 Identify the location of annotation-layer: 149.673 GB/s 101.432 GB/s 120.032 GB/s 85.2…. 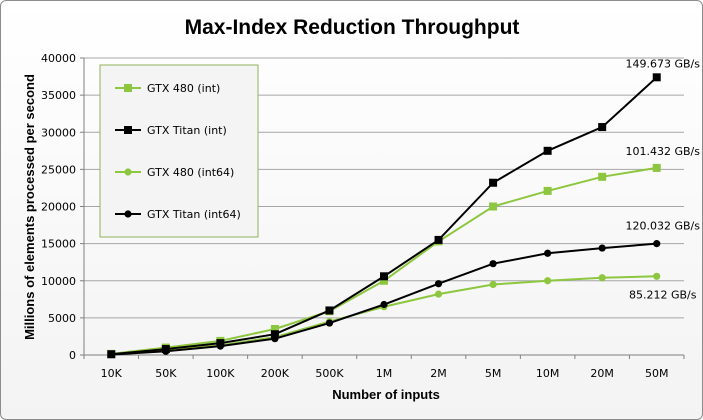
(662, 179).